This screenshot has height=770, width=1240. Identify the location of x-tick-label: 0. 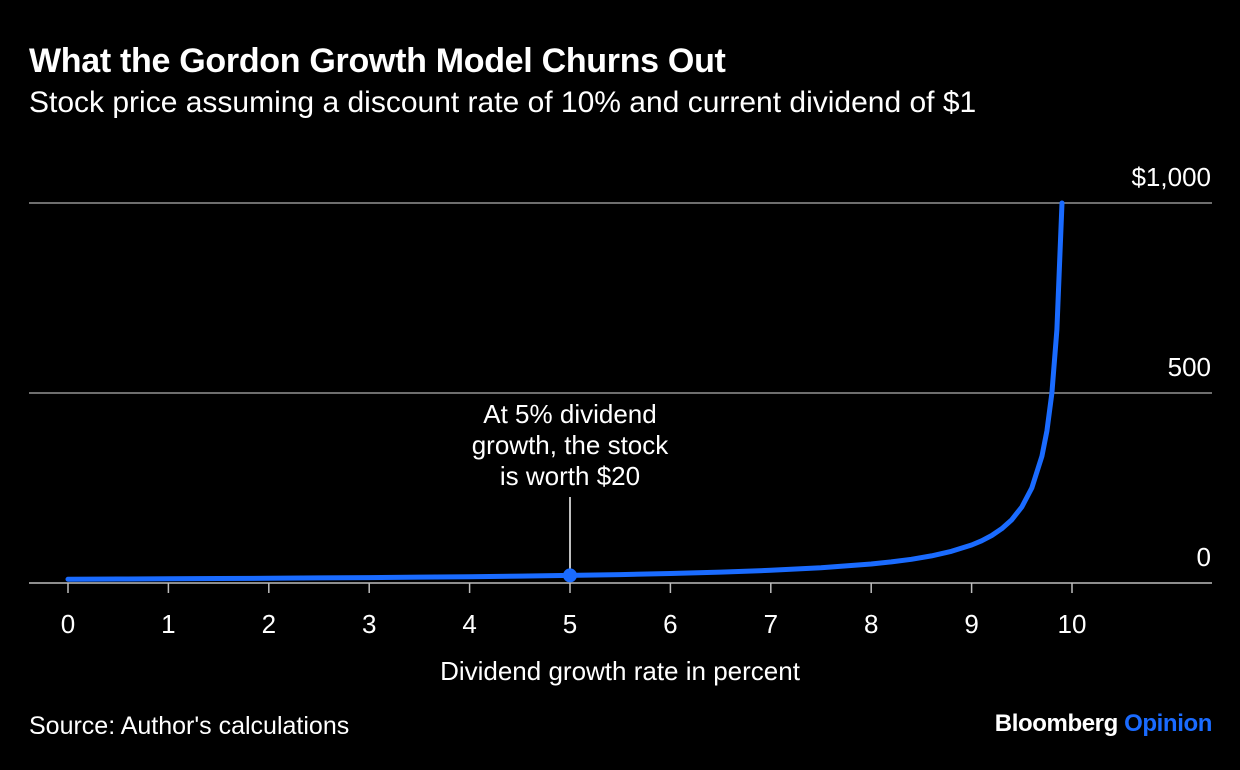
(68, 624).